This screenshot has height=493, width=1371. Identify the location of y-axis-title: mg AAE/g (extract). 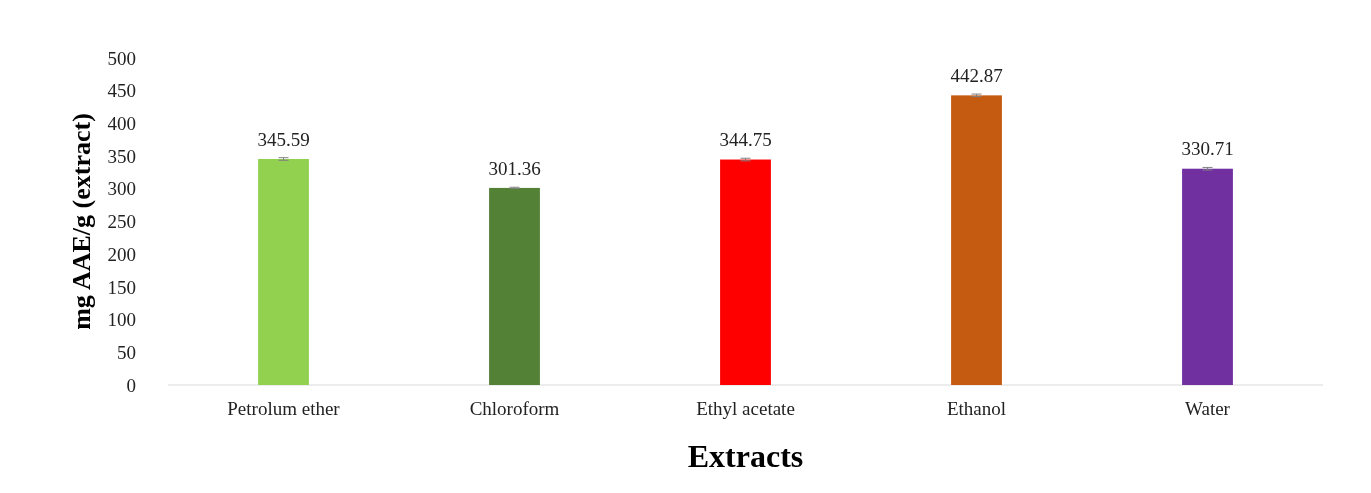
(81, 221).